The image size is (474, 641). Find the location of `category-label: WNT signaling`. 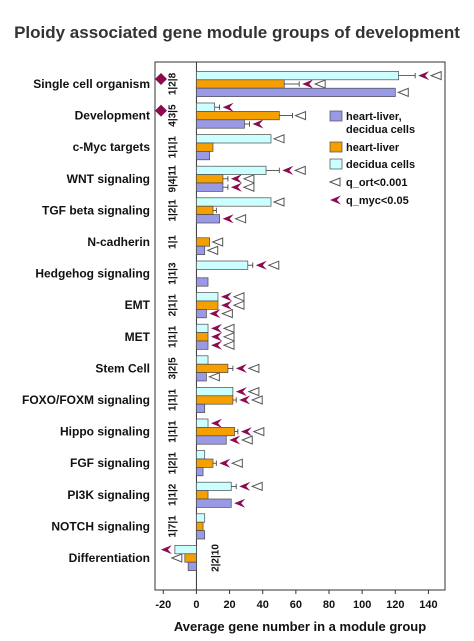

category-label: WNT signaling is located at coordinates (108, 179).